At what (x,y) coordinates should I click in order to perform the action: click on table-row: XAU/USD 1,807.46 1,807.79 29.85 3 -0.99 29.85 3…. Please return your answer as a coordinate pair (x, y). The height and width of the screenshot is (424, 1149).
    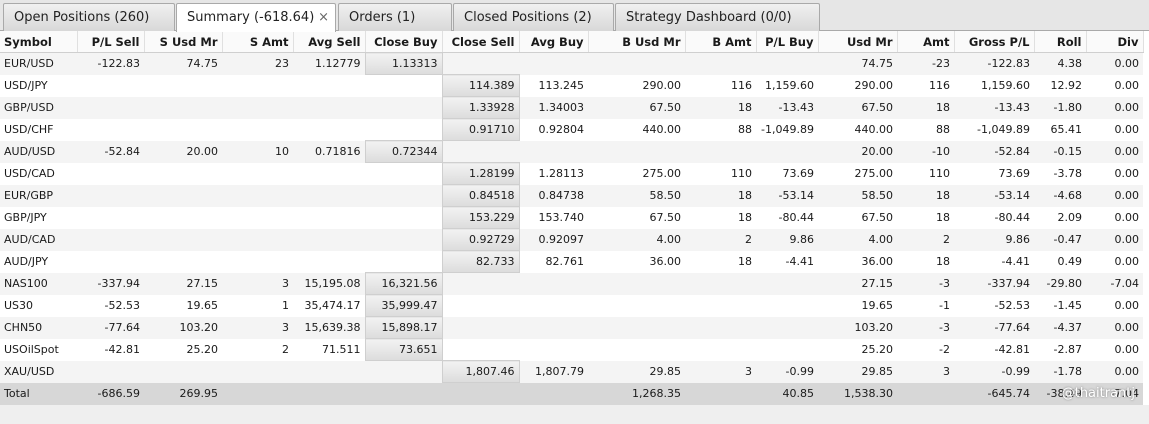
    Looking at the image, I should click on (571, 371).